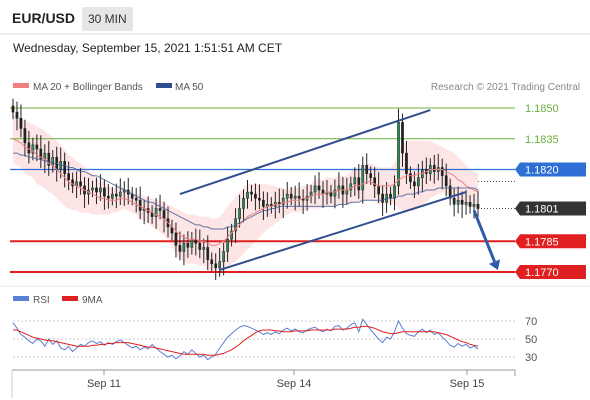  Describe the element at coordinates (542, 242) in the screenshot. I see `level-label-1.1785: 1.1785` at that location.